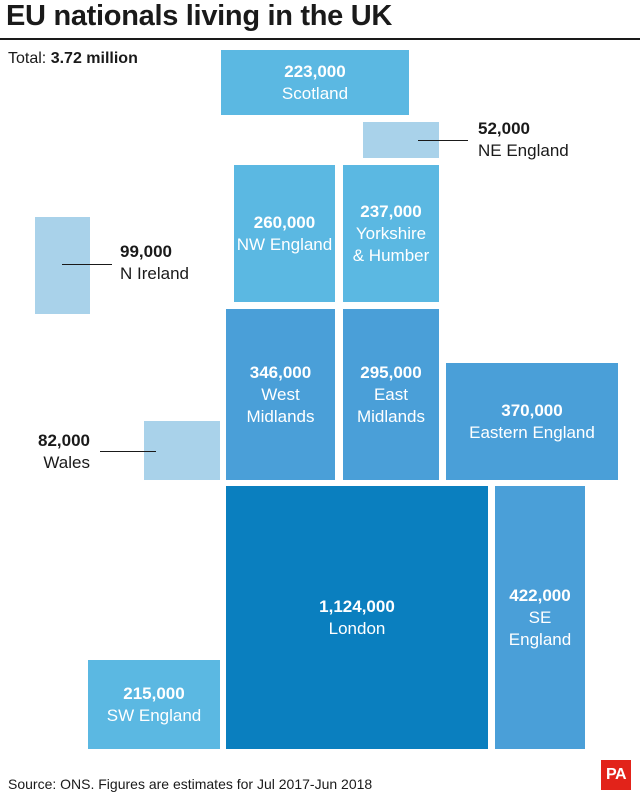  I want to click on leader-line-ne-england, so click(443, 140).